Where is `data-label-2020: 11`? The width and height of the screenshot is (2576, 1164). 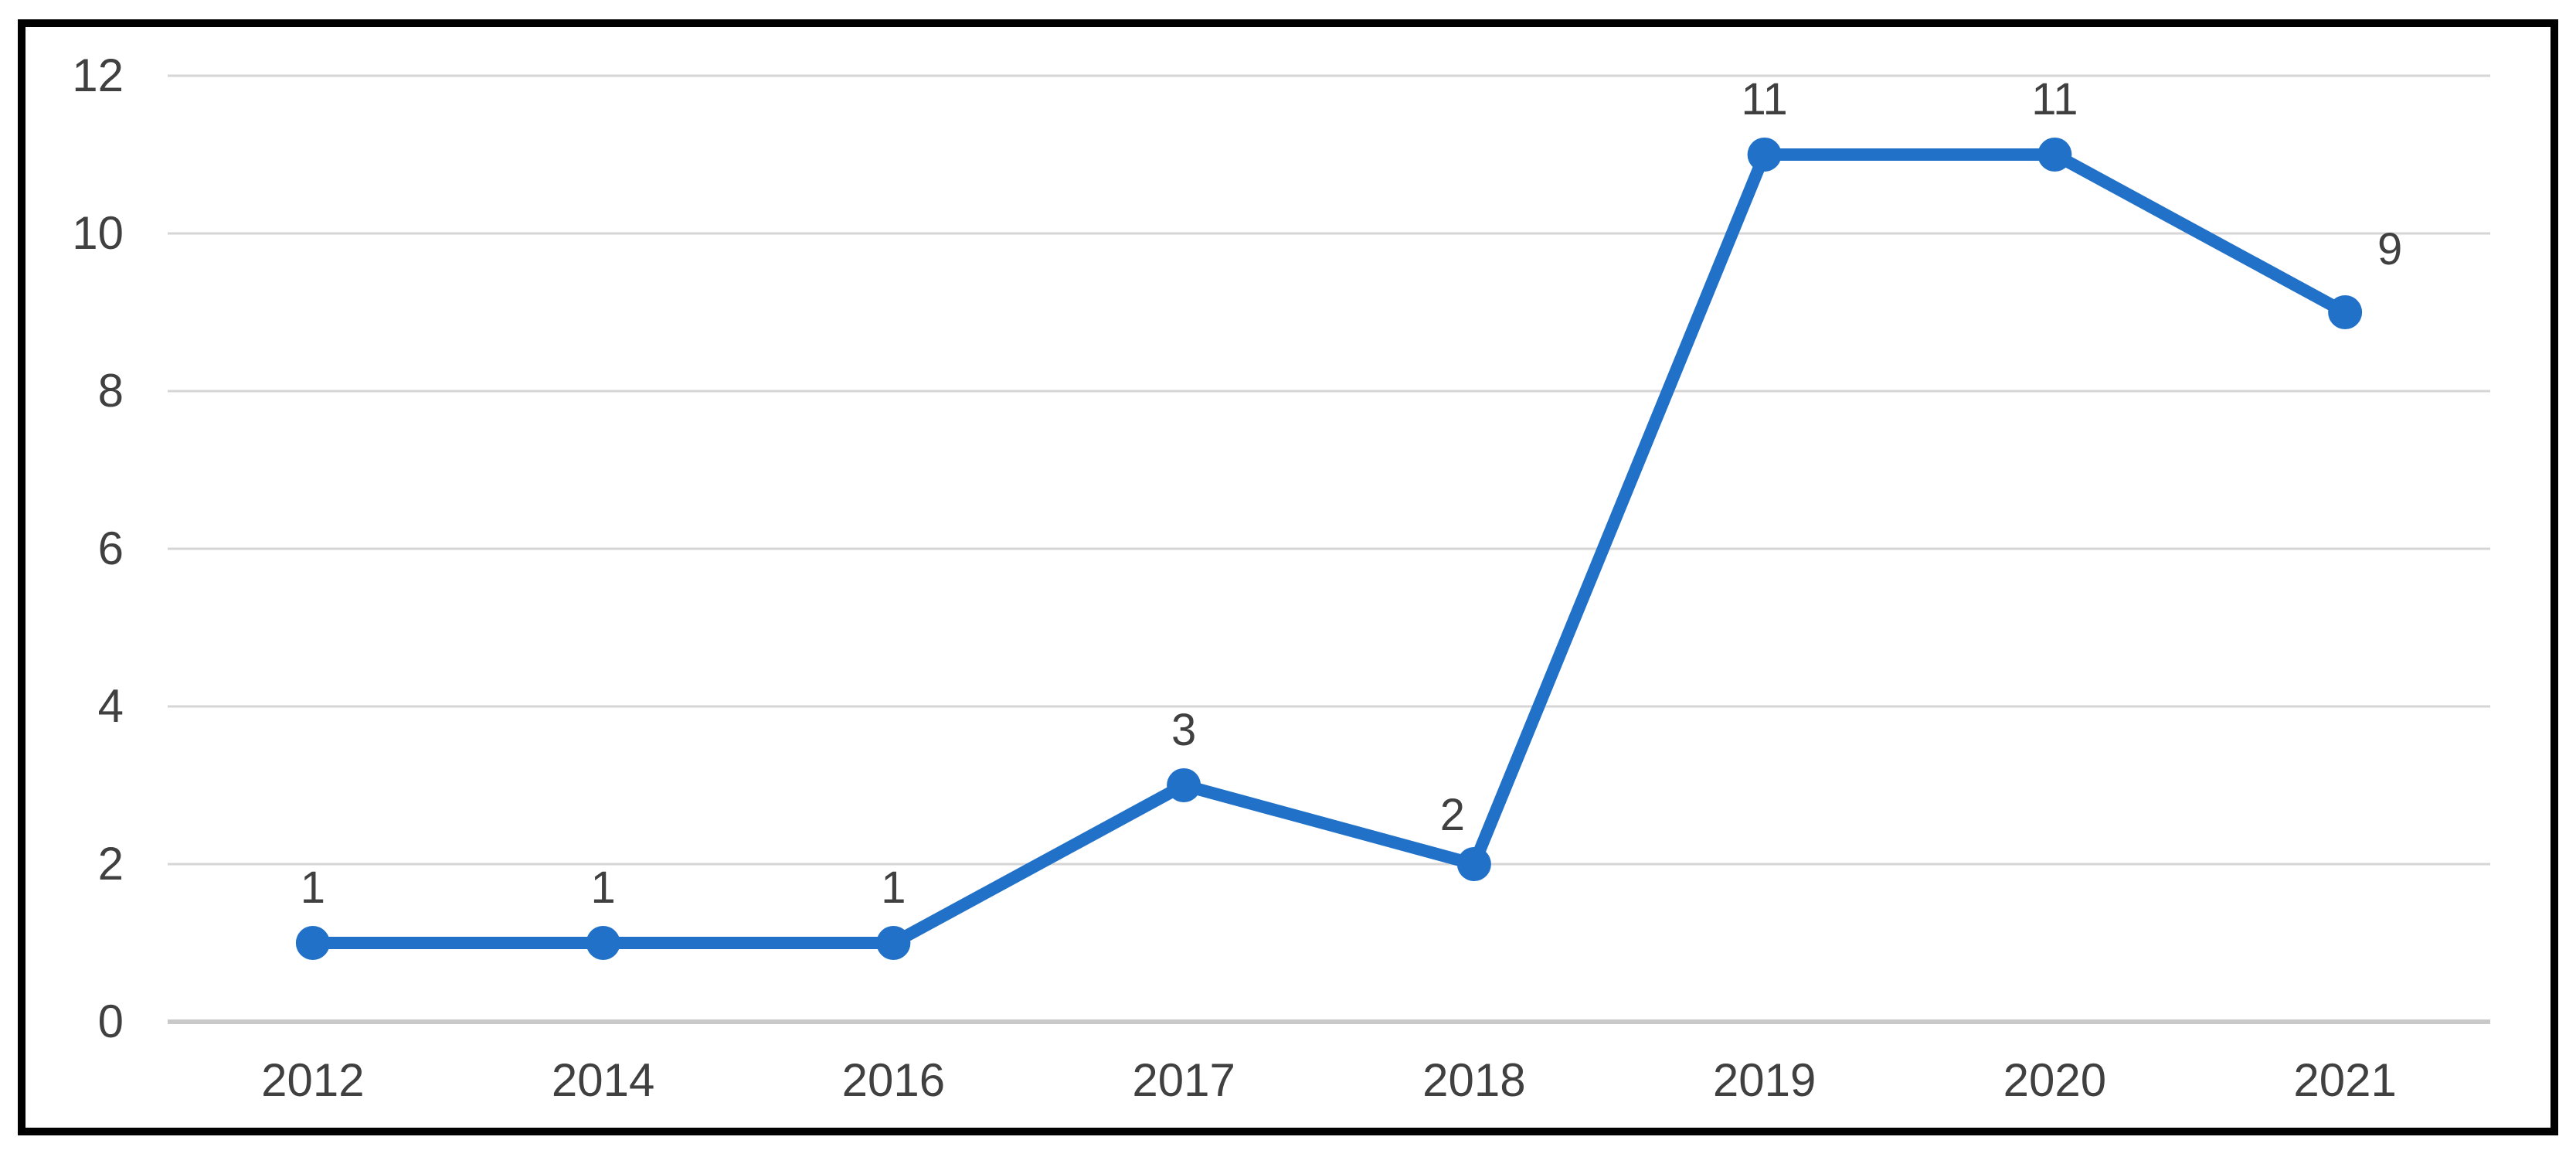 data-label-2020: 11 is located at coordinates (2054, 99).